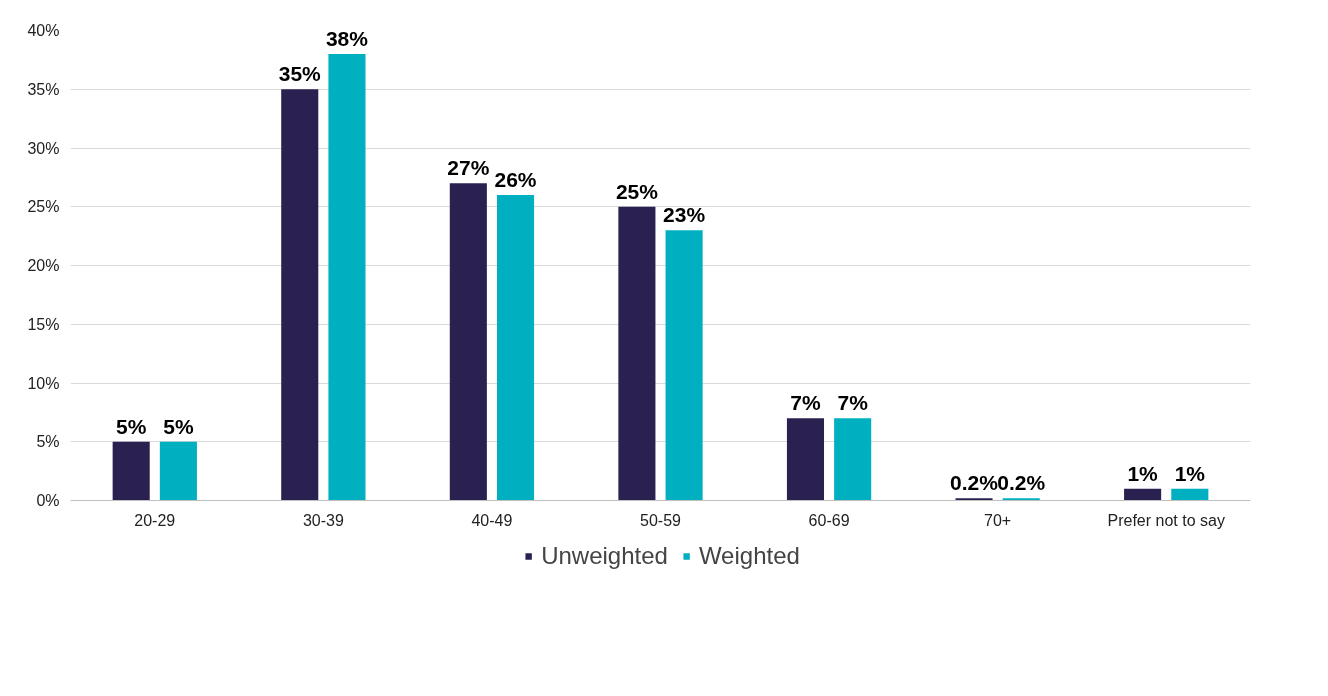 The width and height of the screenshot is (1328, 696). Describe the element at coordinates (43, 89) in the screenshot. I see `y-tick-label: 35%` at that location.